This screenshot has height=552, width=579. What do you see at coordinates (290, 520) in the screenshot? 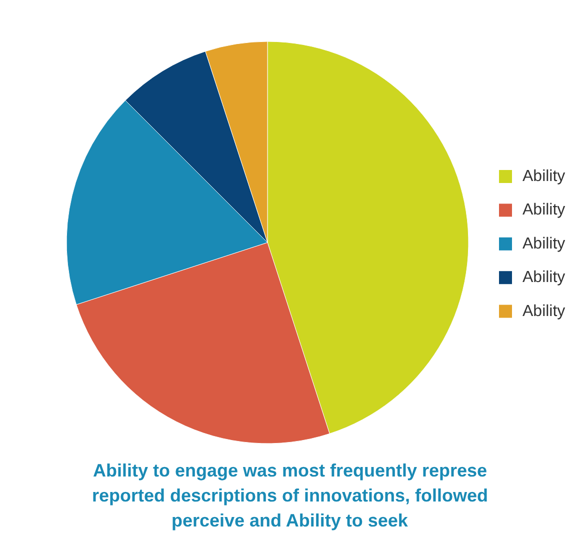
I see `text: perceive and Ability to seek` at bounding box center [290, 520].